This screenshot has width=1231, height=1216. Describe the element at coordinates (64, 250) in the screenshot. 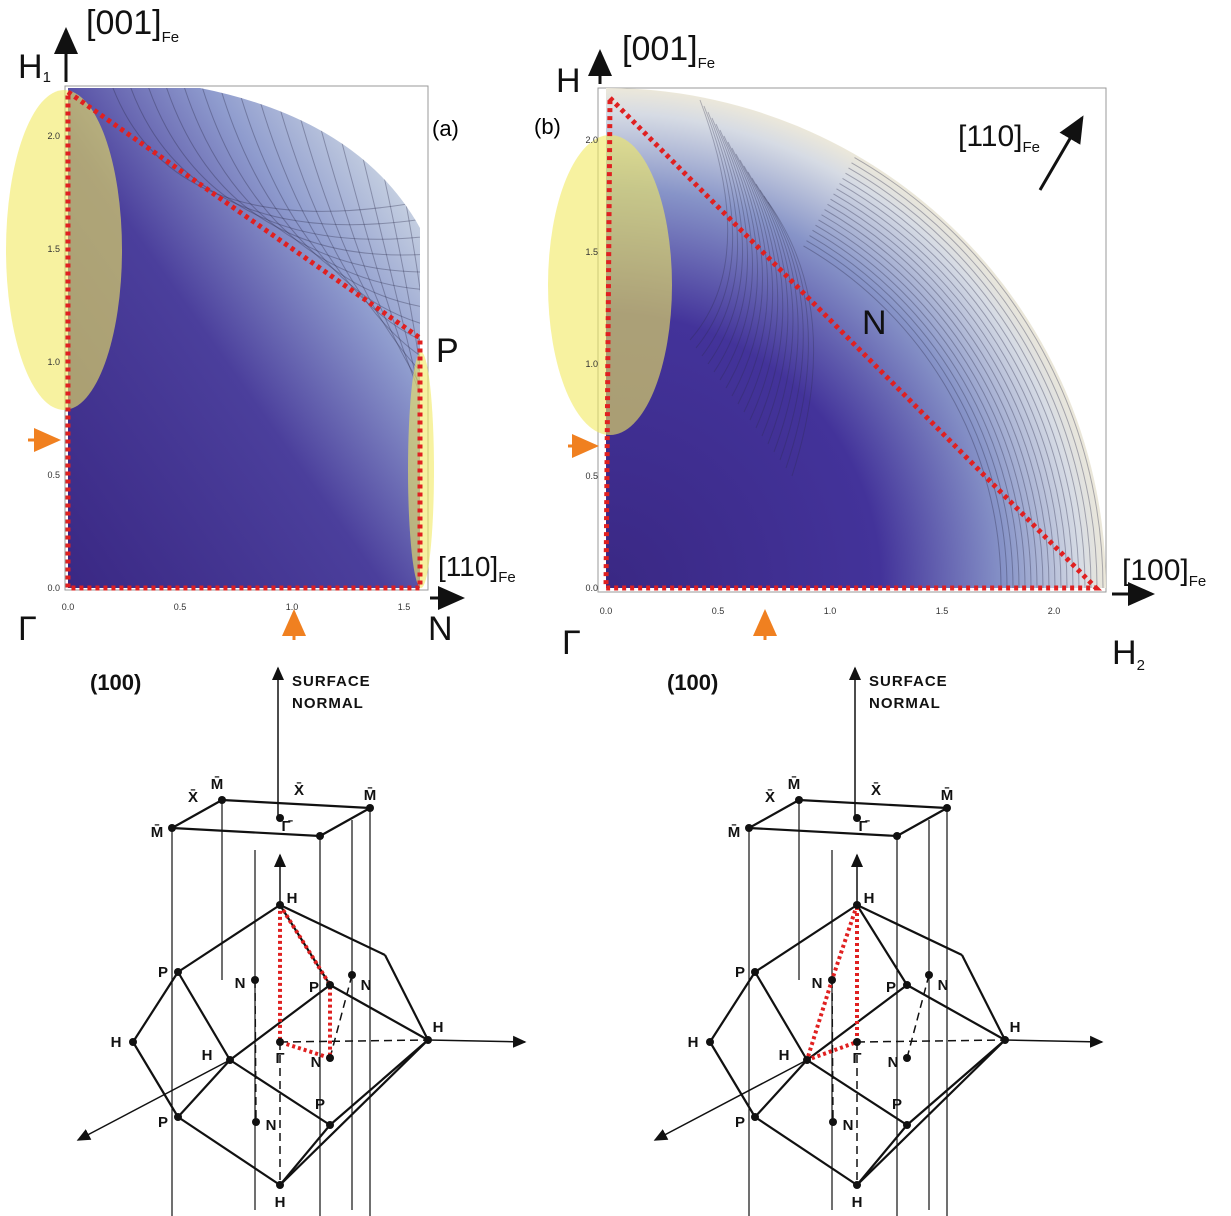

I see `region` at that location.